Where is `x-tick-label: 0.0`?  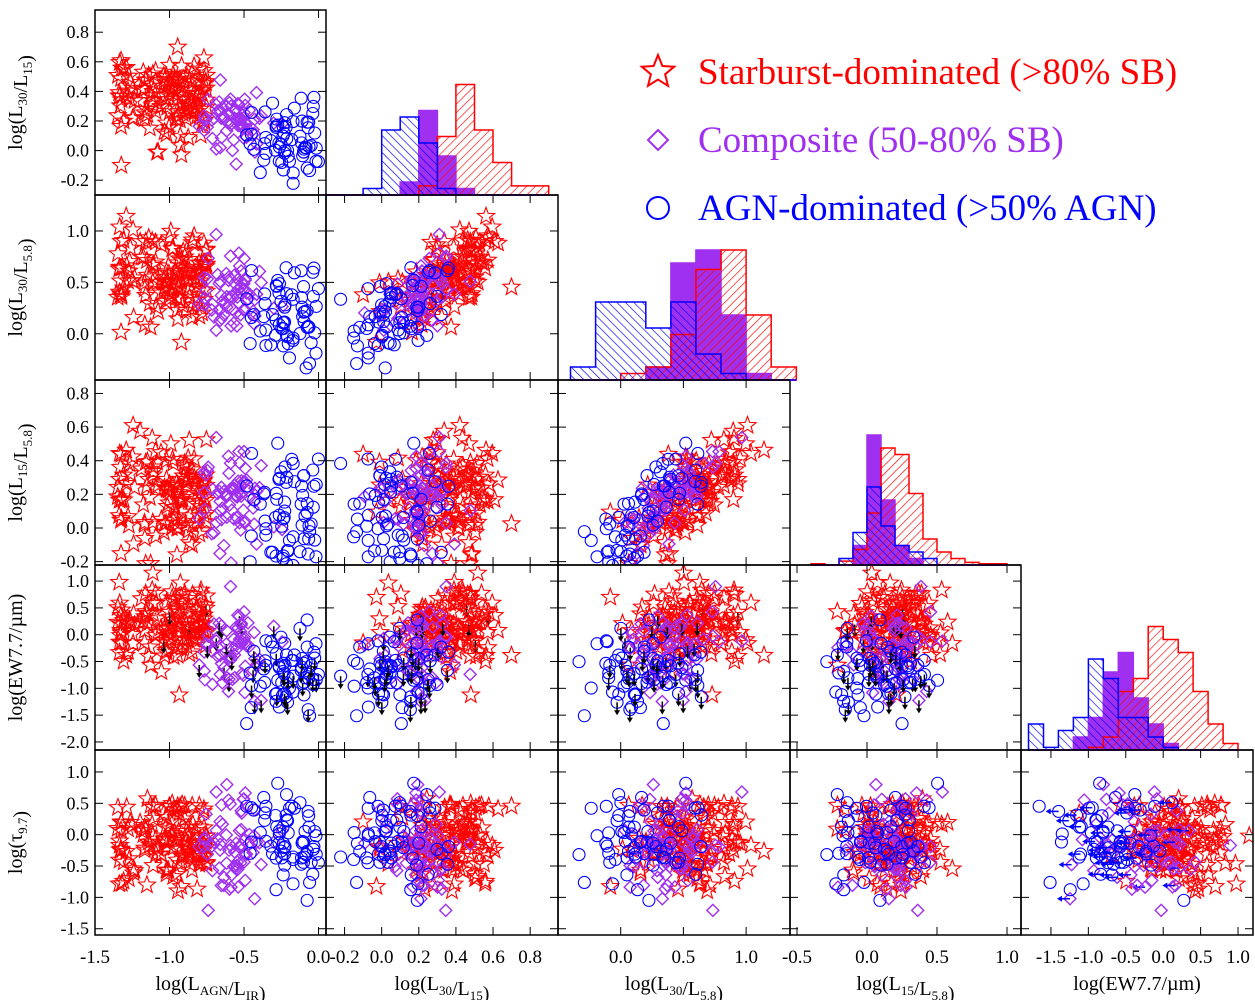
x-tick-label: 0.0 is located at coordinates (319, 957).